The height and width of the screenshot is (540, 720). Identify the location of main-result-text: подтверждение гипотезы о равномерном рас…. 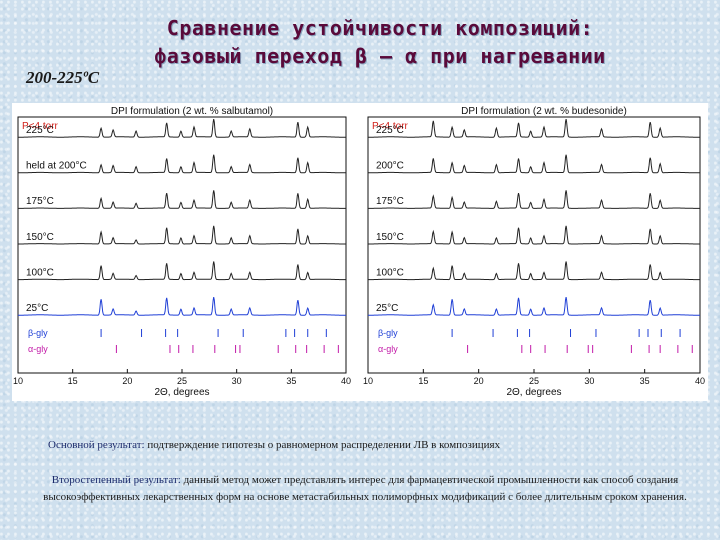
(322, 445).